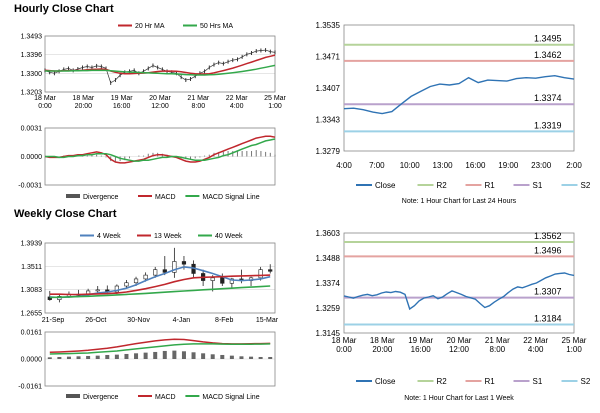 This screenshot has height=413, width=600. What do you see at coordinates (45, 98) in the screenshot?
I see `hourly-price-xtick-label-0: 18 Mar` at bounding box center [45, 98].